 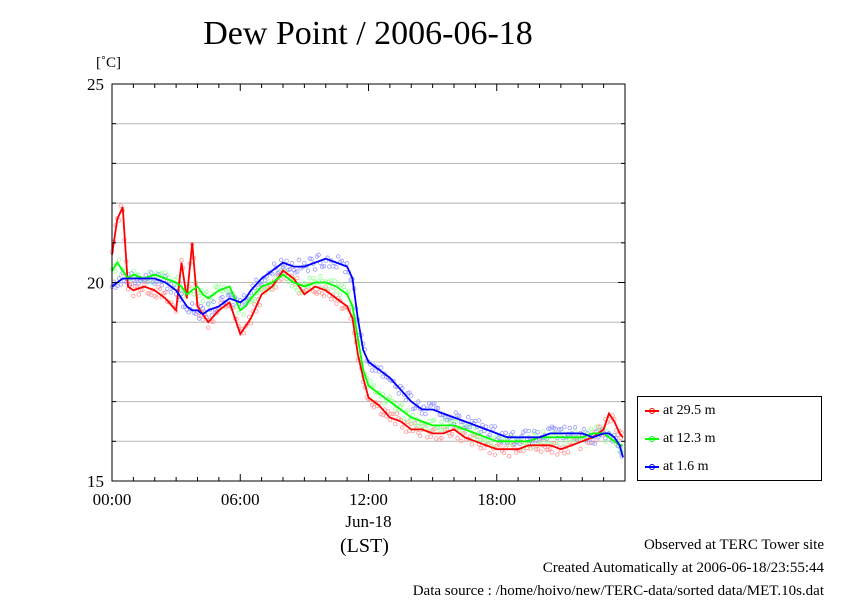 I want to click on legend-swatch-red, so click(x=652, y=411).